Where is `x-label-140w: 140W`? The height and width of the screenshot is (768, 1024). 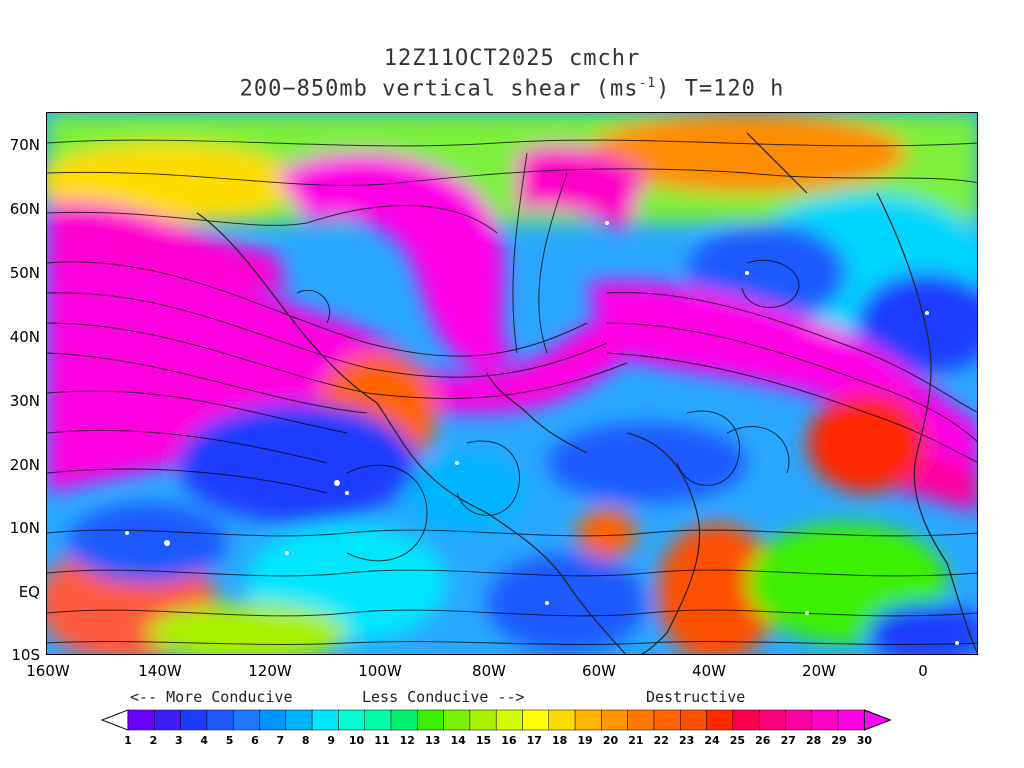 x-label-140w: 140W is located at coordinates (160, 671).